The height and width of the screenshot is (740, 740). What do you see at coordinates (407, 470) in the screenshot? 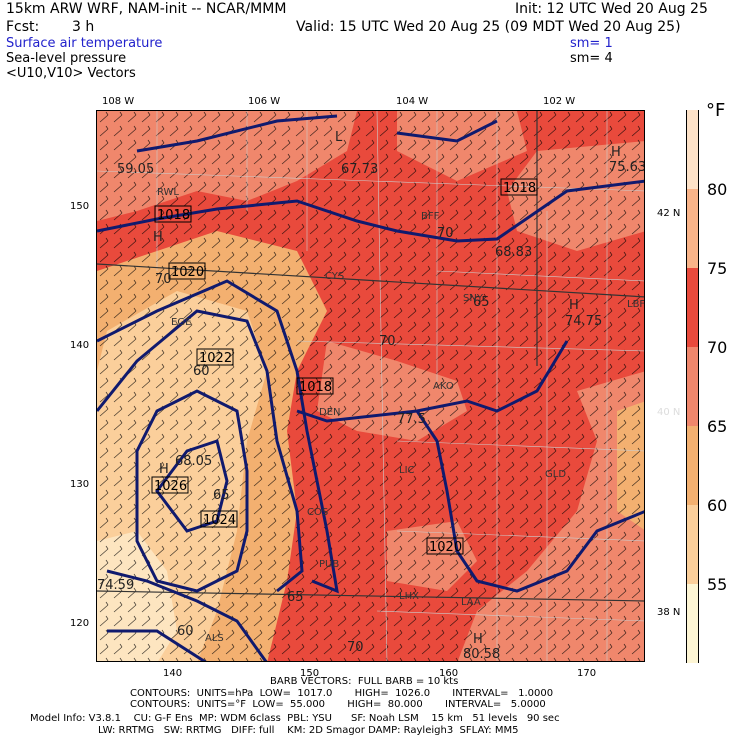
I see `station-lic: LIC` at bounding box center [407, 470].